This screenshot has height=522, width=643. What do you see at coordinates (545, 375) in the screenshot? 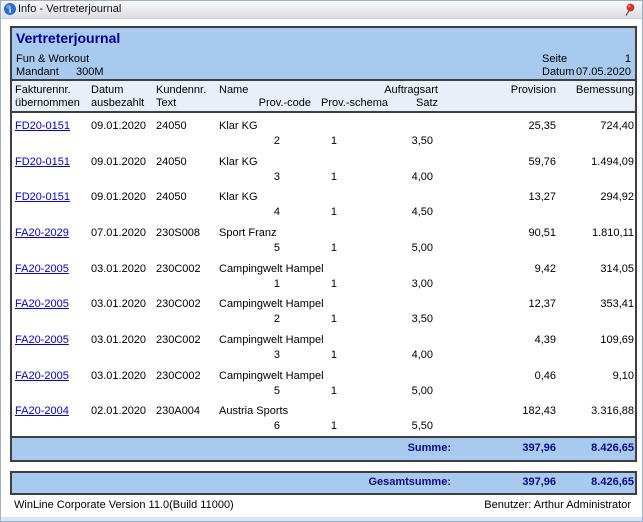
I see `row-provision: 0,46` at bounding box center [545, 375].